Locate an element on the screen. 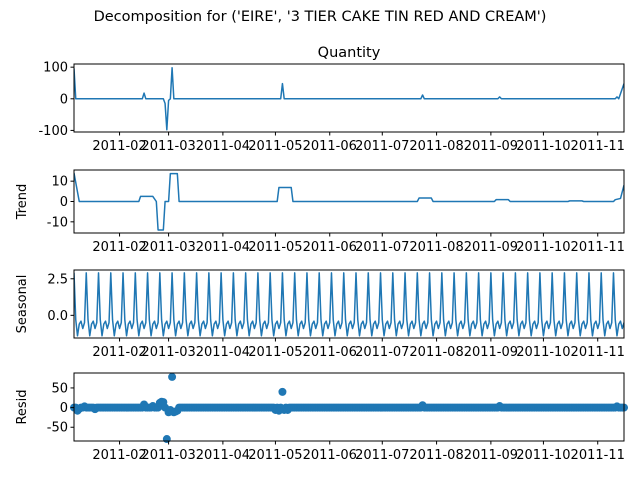 This screenshot has height=480, width=640. observed-series-line is located at coordinates (349, 99).